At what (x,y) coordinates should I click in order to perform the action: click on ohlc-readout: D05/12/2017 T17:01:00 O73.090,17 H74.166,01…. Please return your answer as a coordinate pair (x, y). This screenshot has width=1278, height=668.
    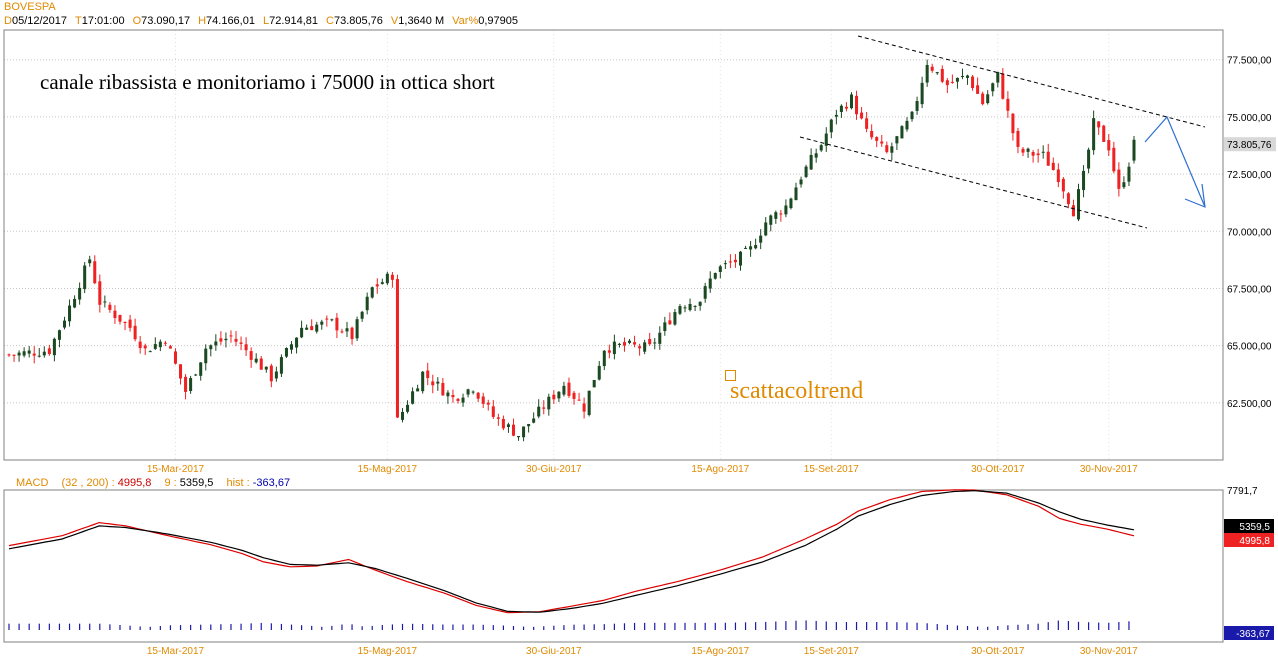
    Looking at the image, I should click on (265, 21).